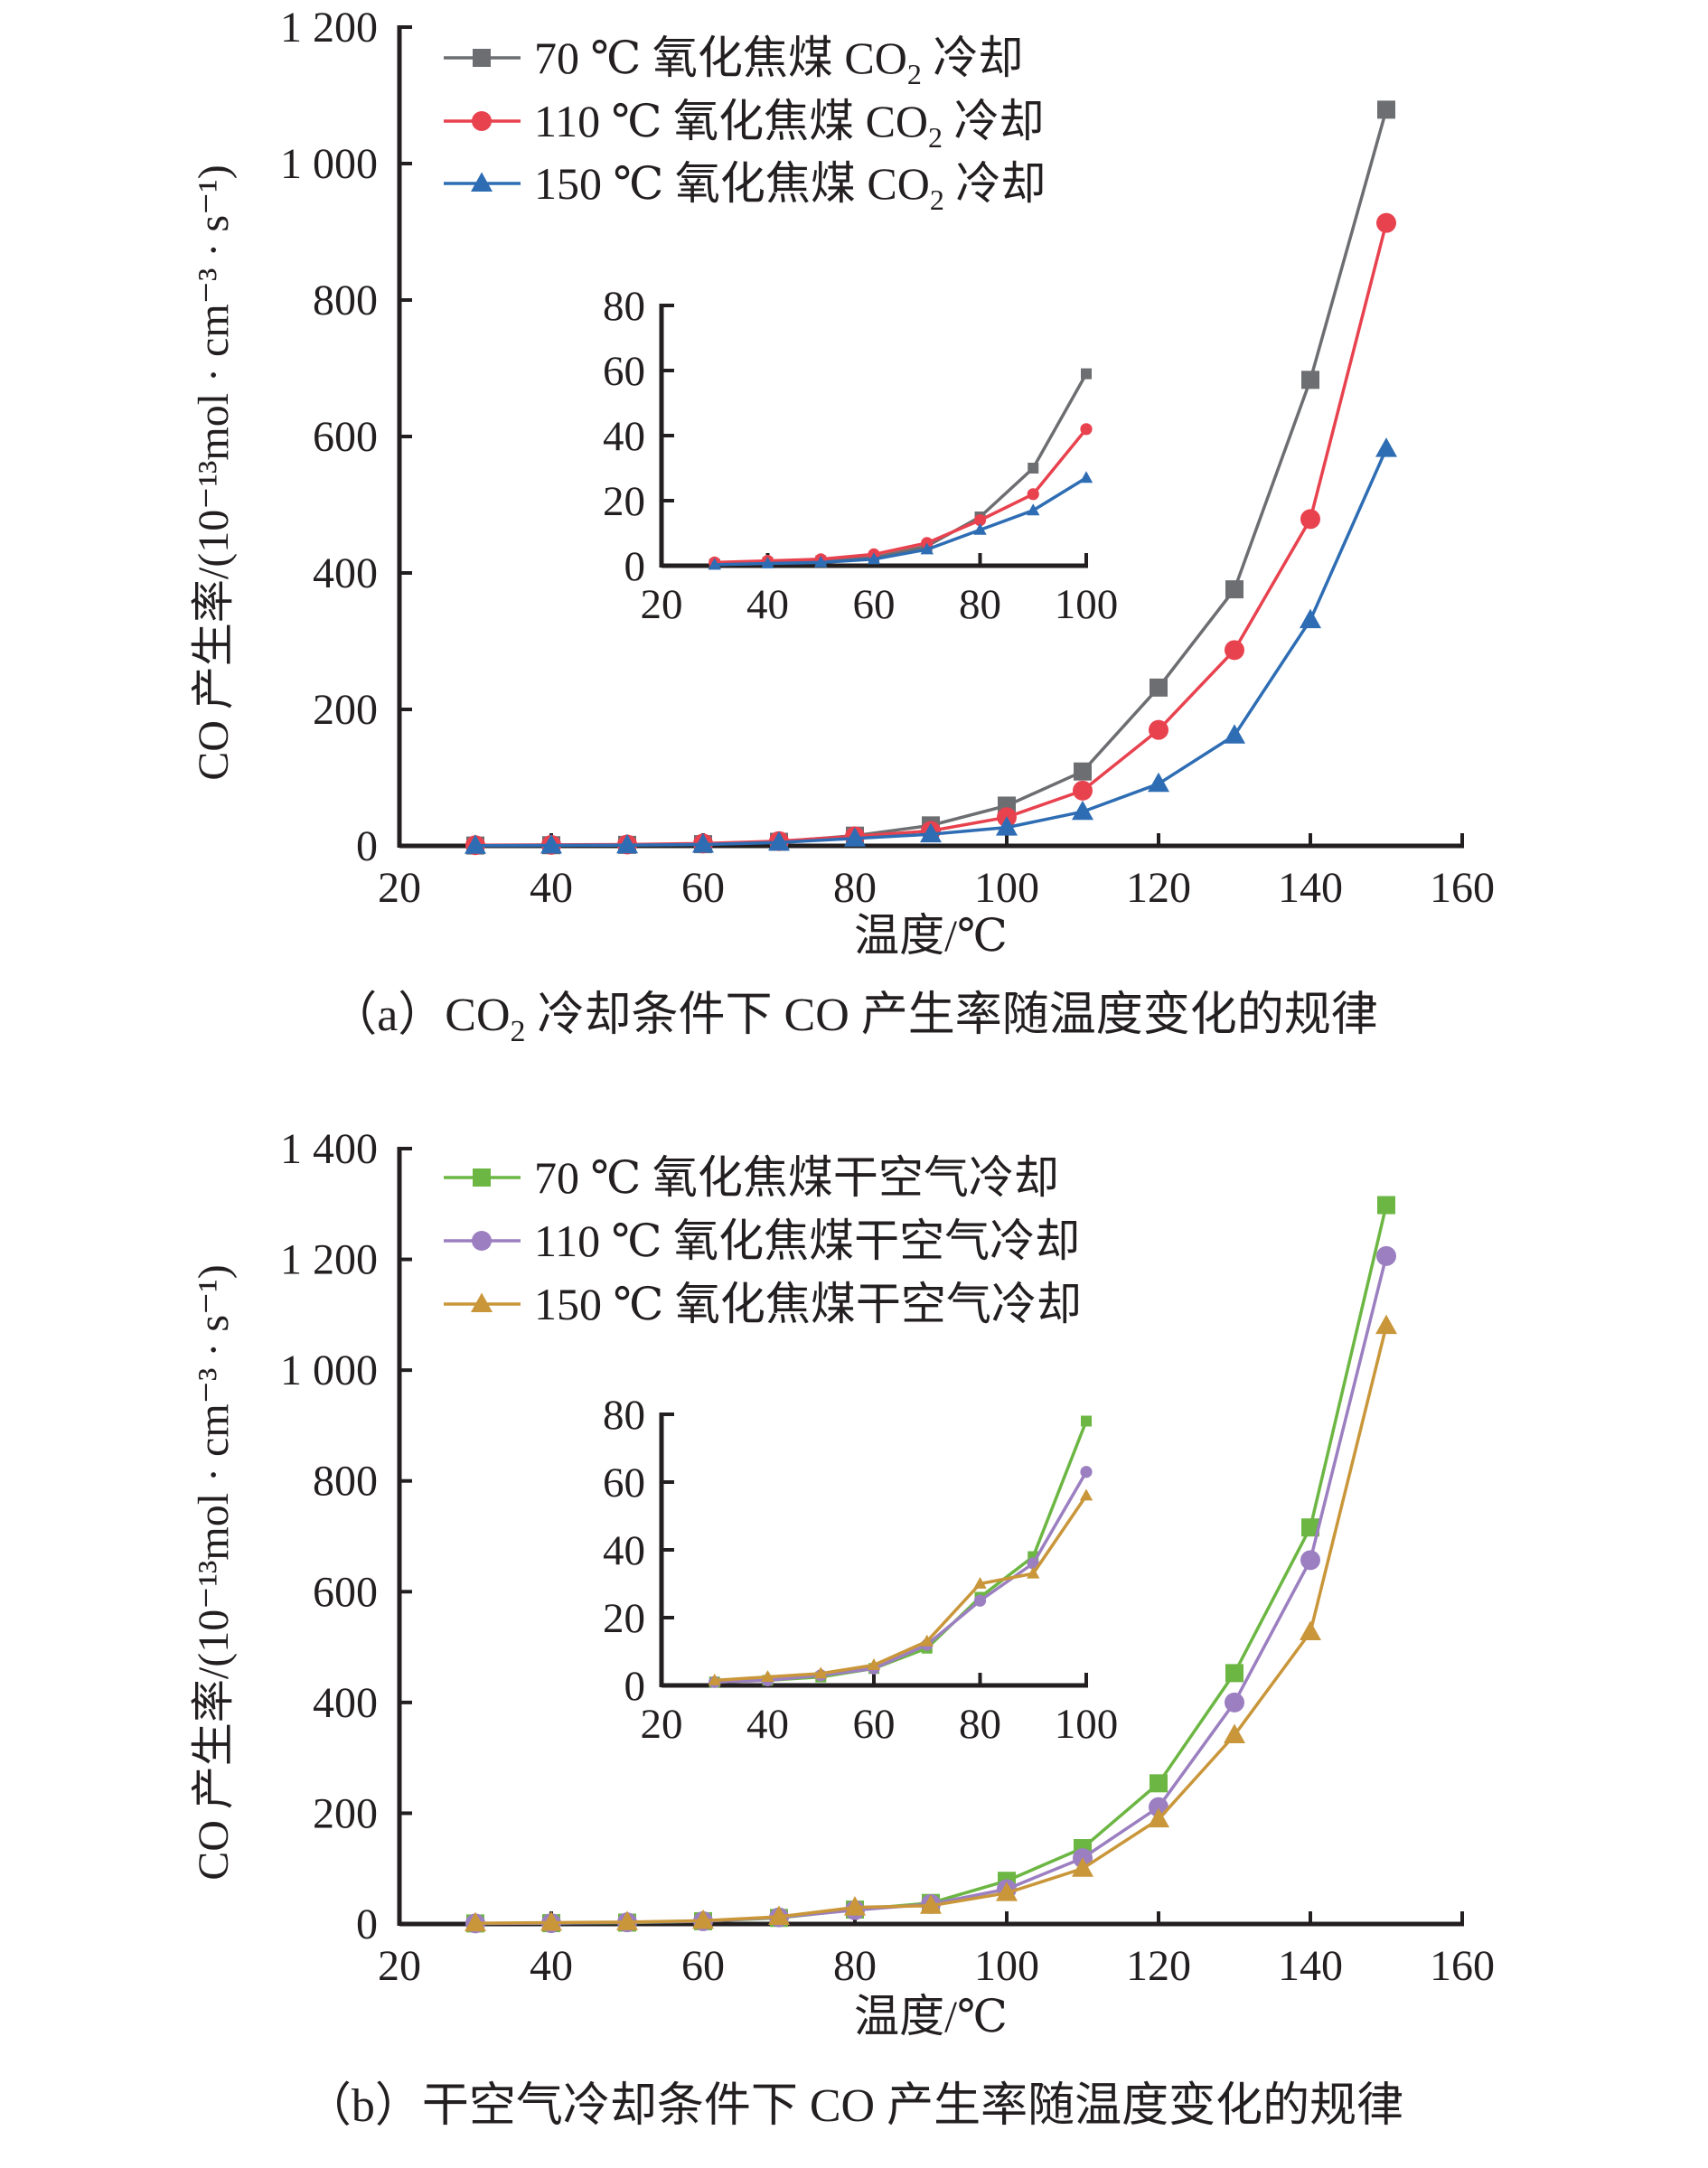 This screenshot has width=1708, height=2168. Describe the element at coordinates (399, 1966) in the screenshot. I see `x-tick-label: 20` at that location.